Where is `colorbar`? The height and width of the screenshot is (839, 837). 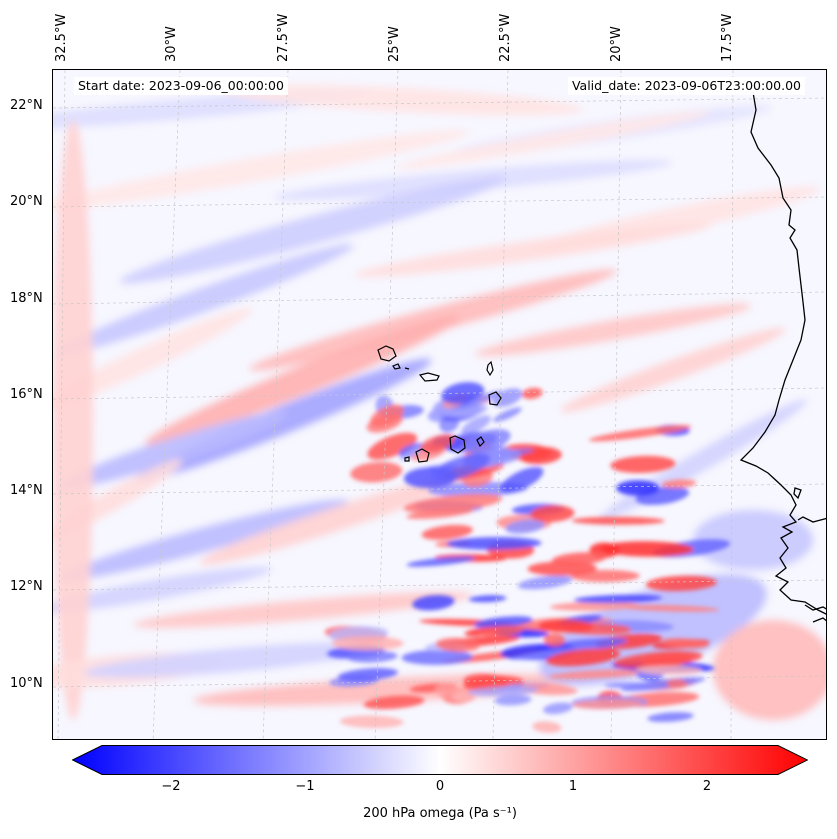 colorbar is located at coordinates (440, 760).